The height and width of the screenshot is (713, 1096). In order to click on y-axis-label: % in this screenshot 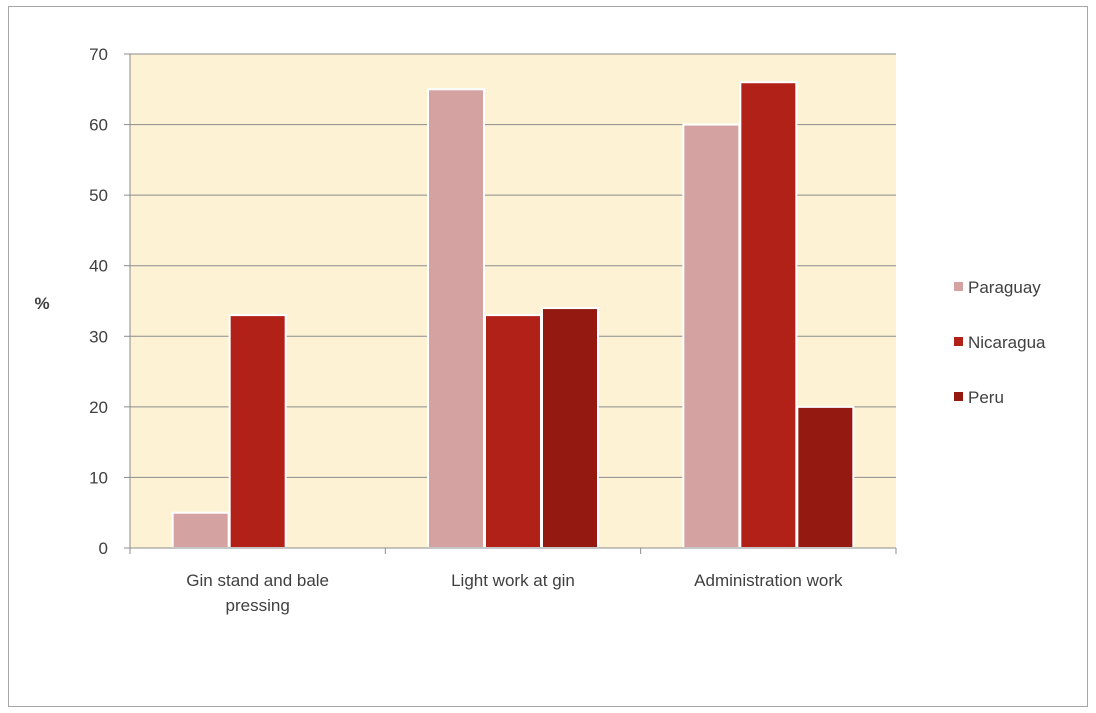, I will do `click(41, 303)`.